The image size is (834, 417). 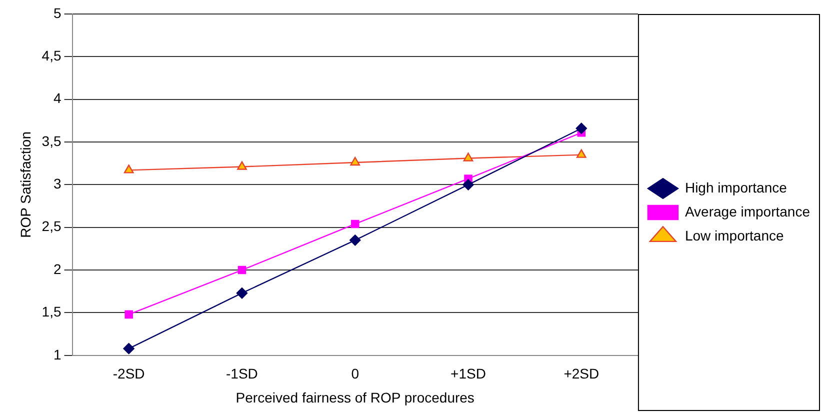 I want to click on y-tick-label: 3, so click(x=57, y=184).